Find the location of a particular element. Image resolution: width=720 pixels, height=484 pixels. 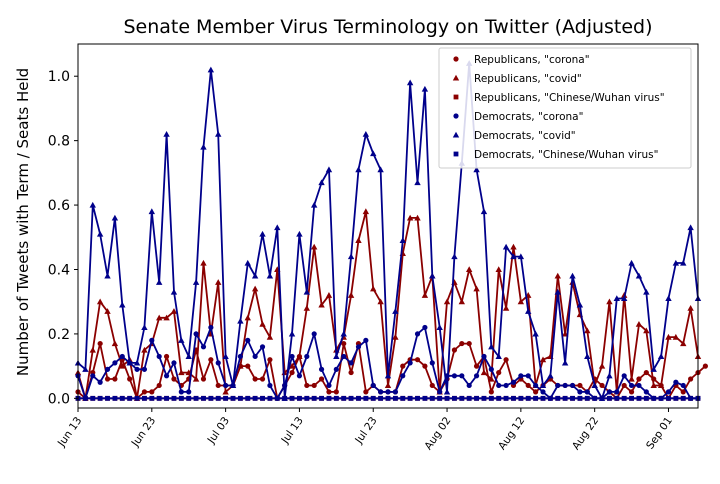

legend-label-0: Republicans, "corona" is located at coordinates (532, 60).